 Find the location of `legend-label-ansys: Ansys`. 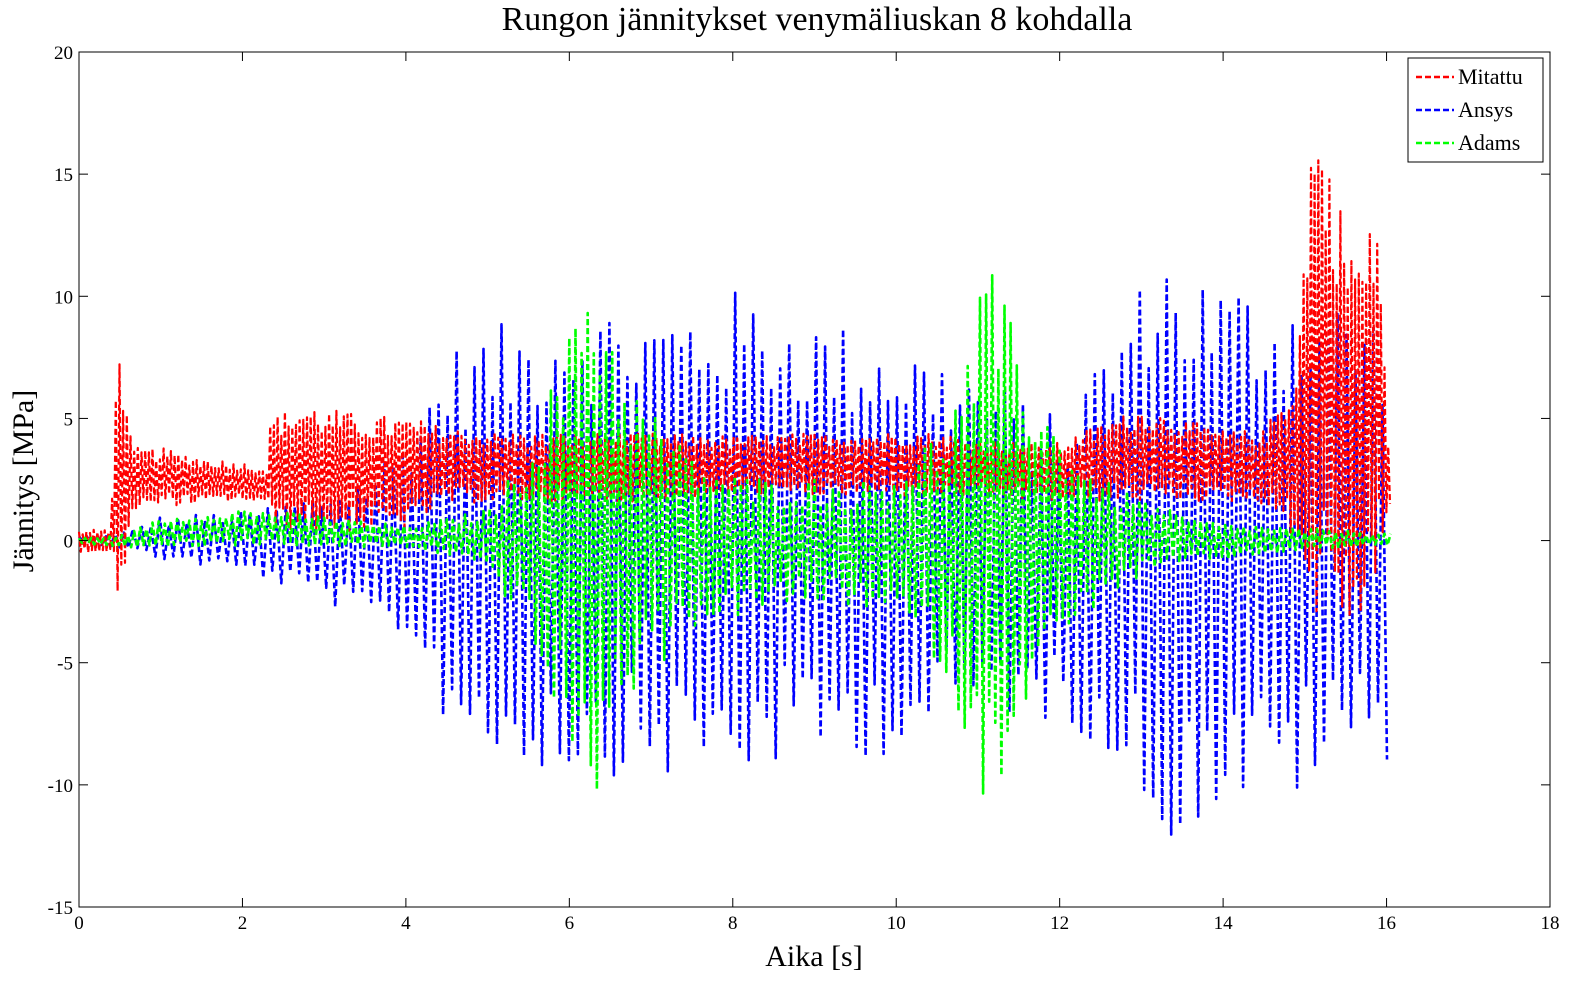

legend-label-ansys: Ansys is located at coordinates (1485, 109).